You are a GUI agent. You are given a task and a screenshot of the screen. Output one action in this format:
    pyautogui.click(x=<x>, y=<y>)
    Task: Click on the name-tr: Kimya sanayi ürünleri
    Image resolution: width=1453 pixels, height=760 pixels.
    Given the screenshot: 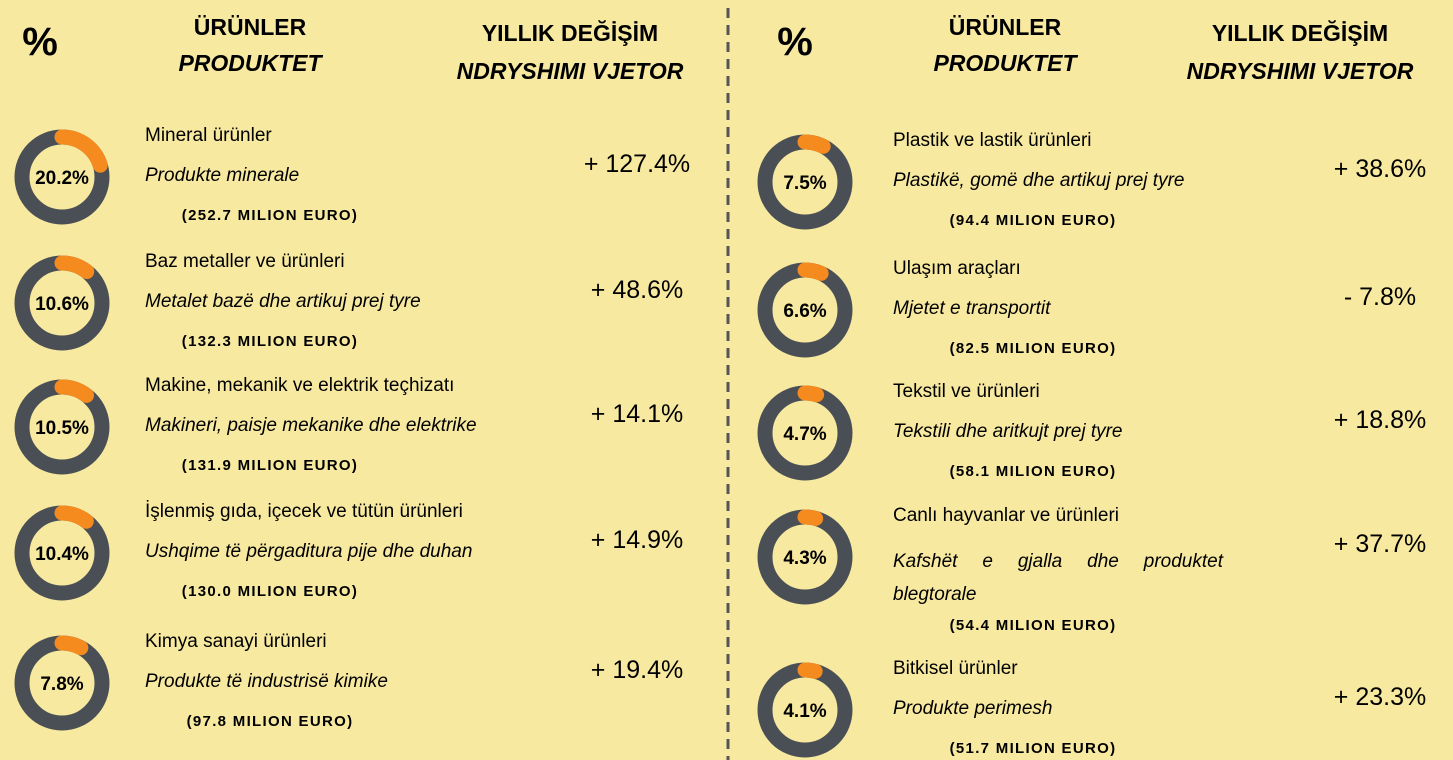 What is the action you would take?
    pyautogui.click(x=236, y=641)
    